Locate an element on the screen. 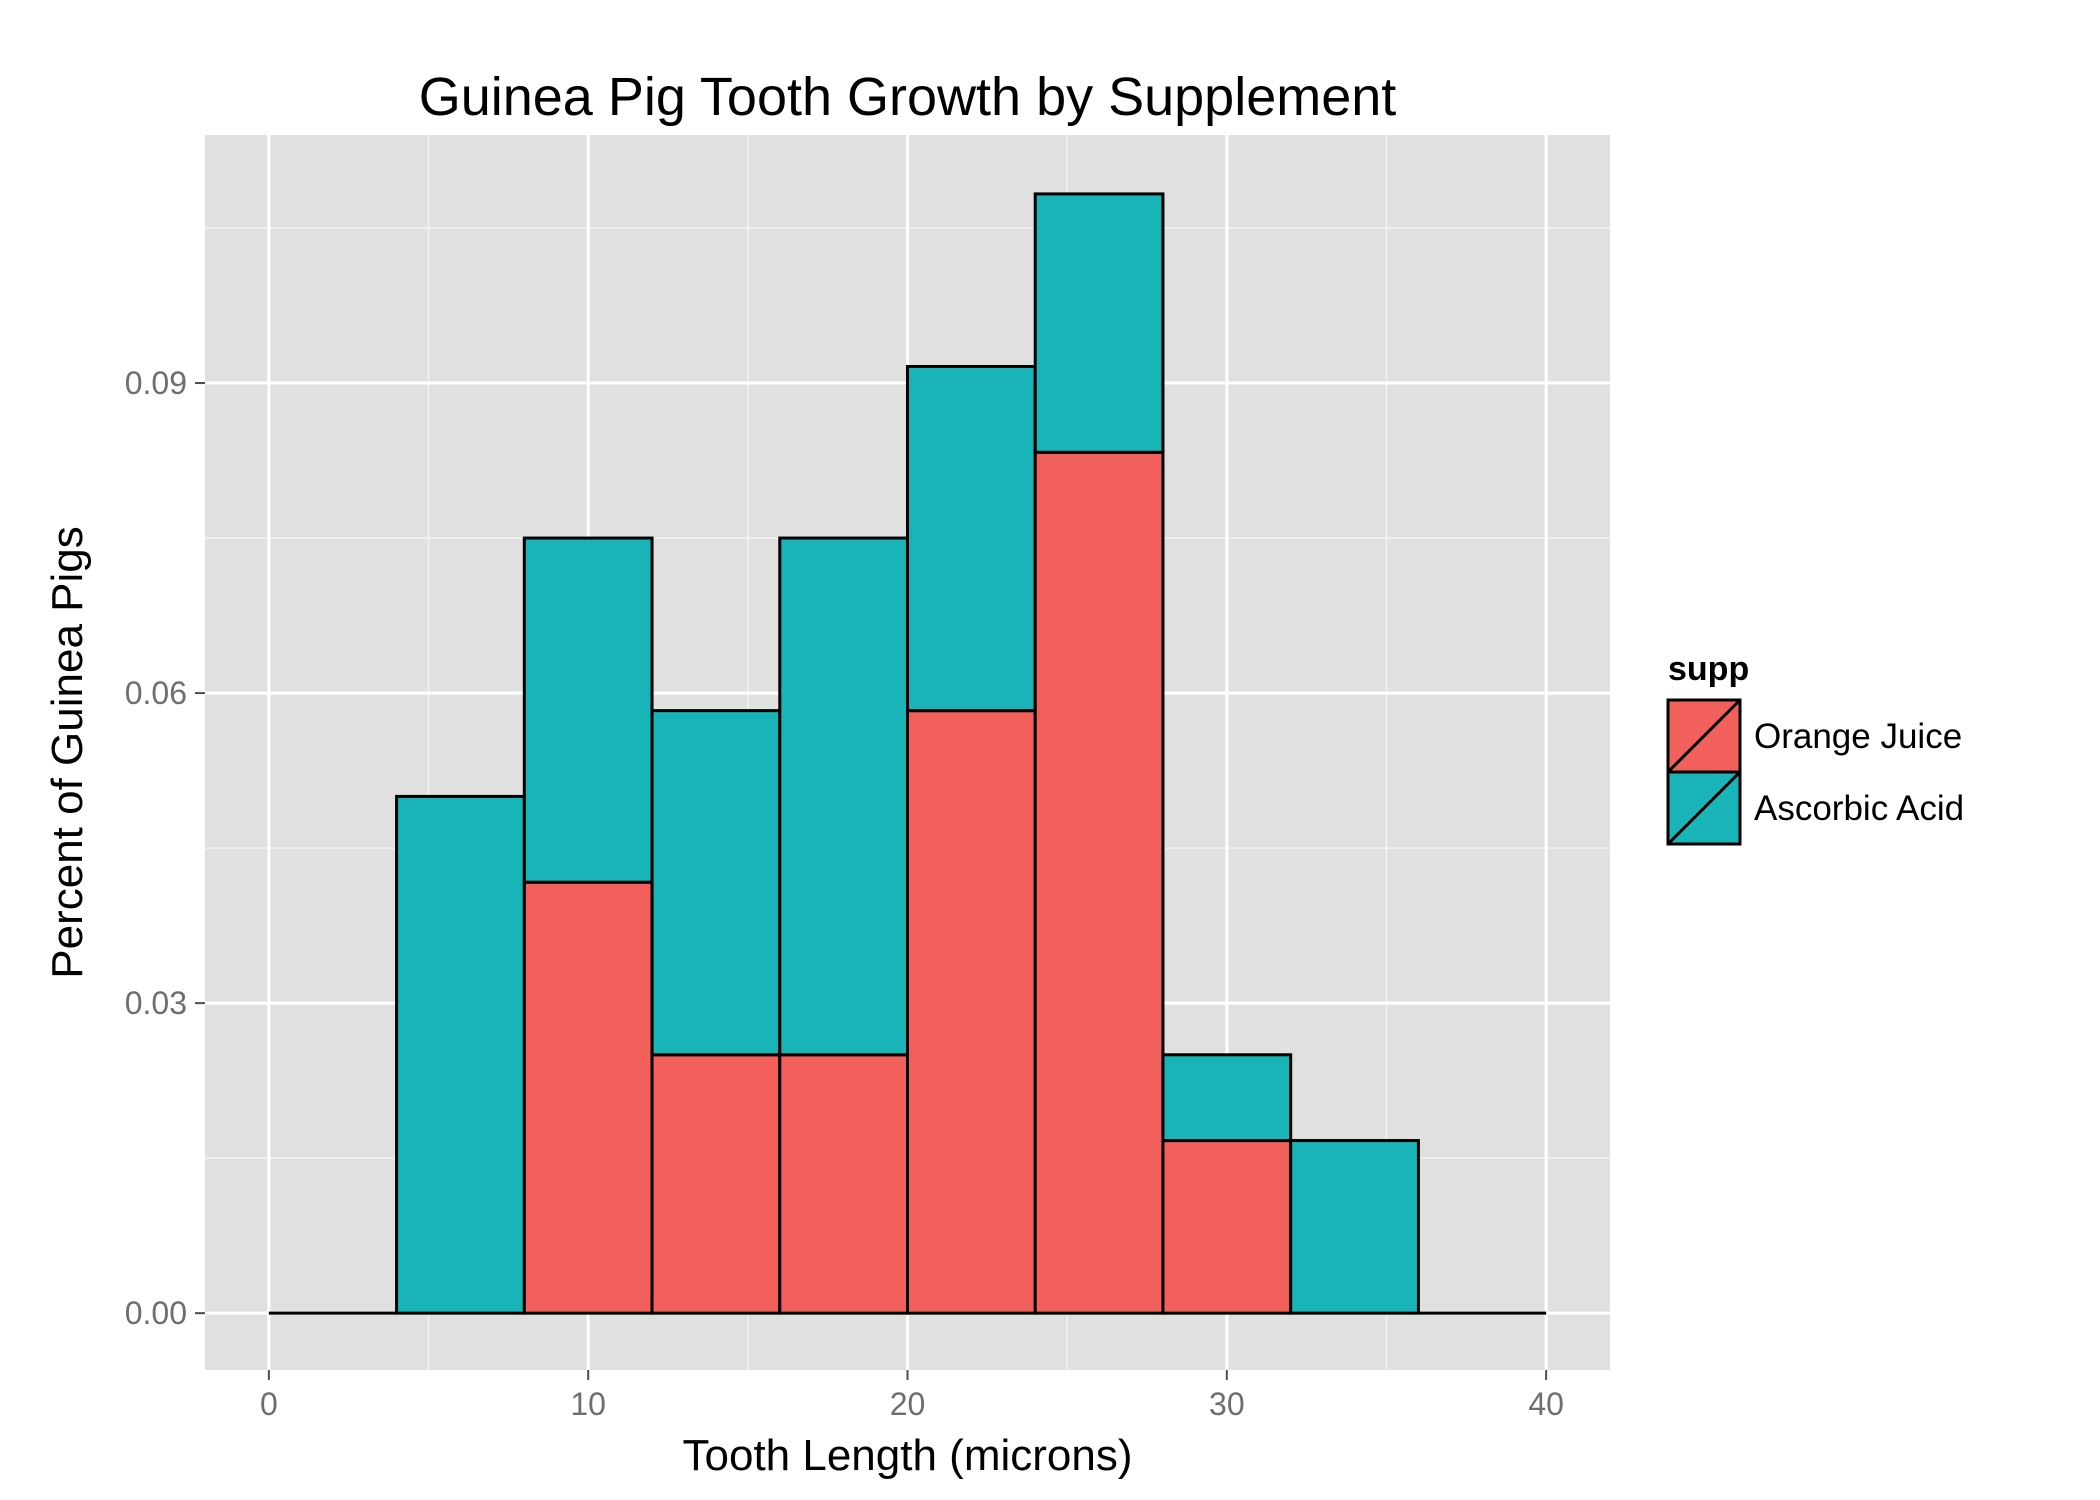 The image size is (2100, 1500). x-tick-label: 30 is located at coordinates (1227, 1404).